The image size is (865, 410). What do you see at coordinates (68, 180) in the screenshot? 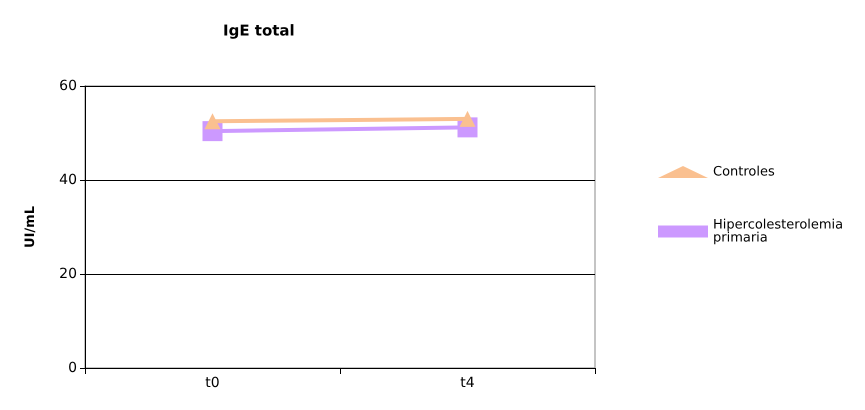
I see `y-tick-label: 40` at bounding box center [68, 180].